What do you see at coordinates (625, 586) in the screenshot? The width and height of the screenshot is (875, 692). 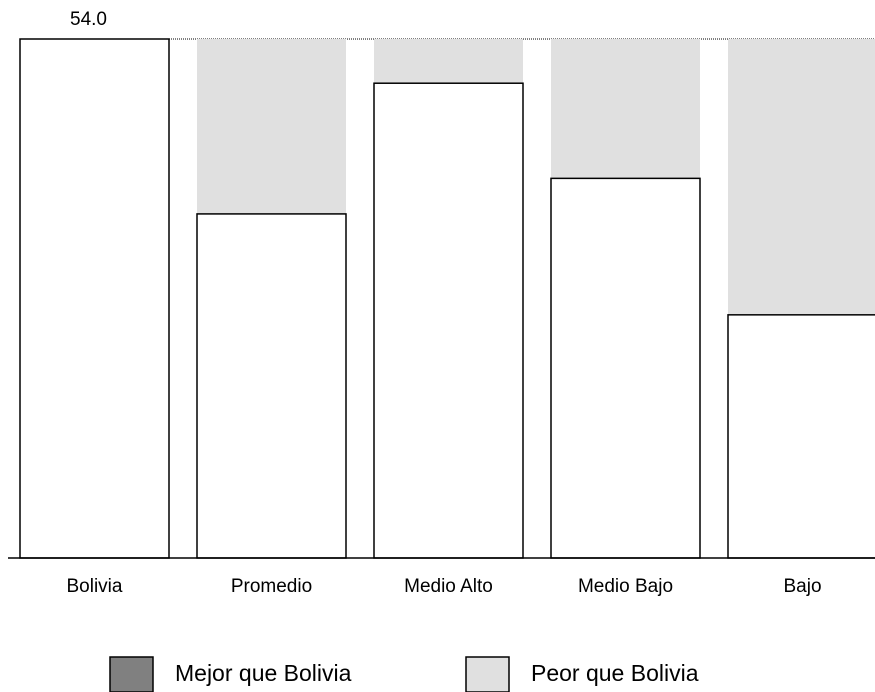 I see `x-tick-label: Medio Bajo` at bounding box center [625, 586].